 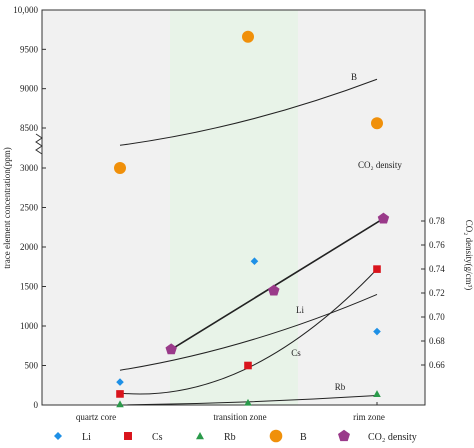 What do you see at coordinates (248, 112) in the screenshot?
I see `trend-line-b` at bounding box center [248, 112].